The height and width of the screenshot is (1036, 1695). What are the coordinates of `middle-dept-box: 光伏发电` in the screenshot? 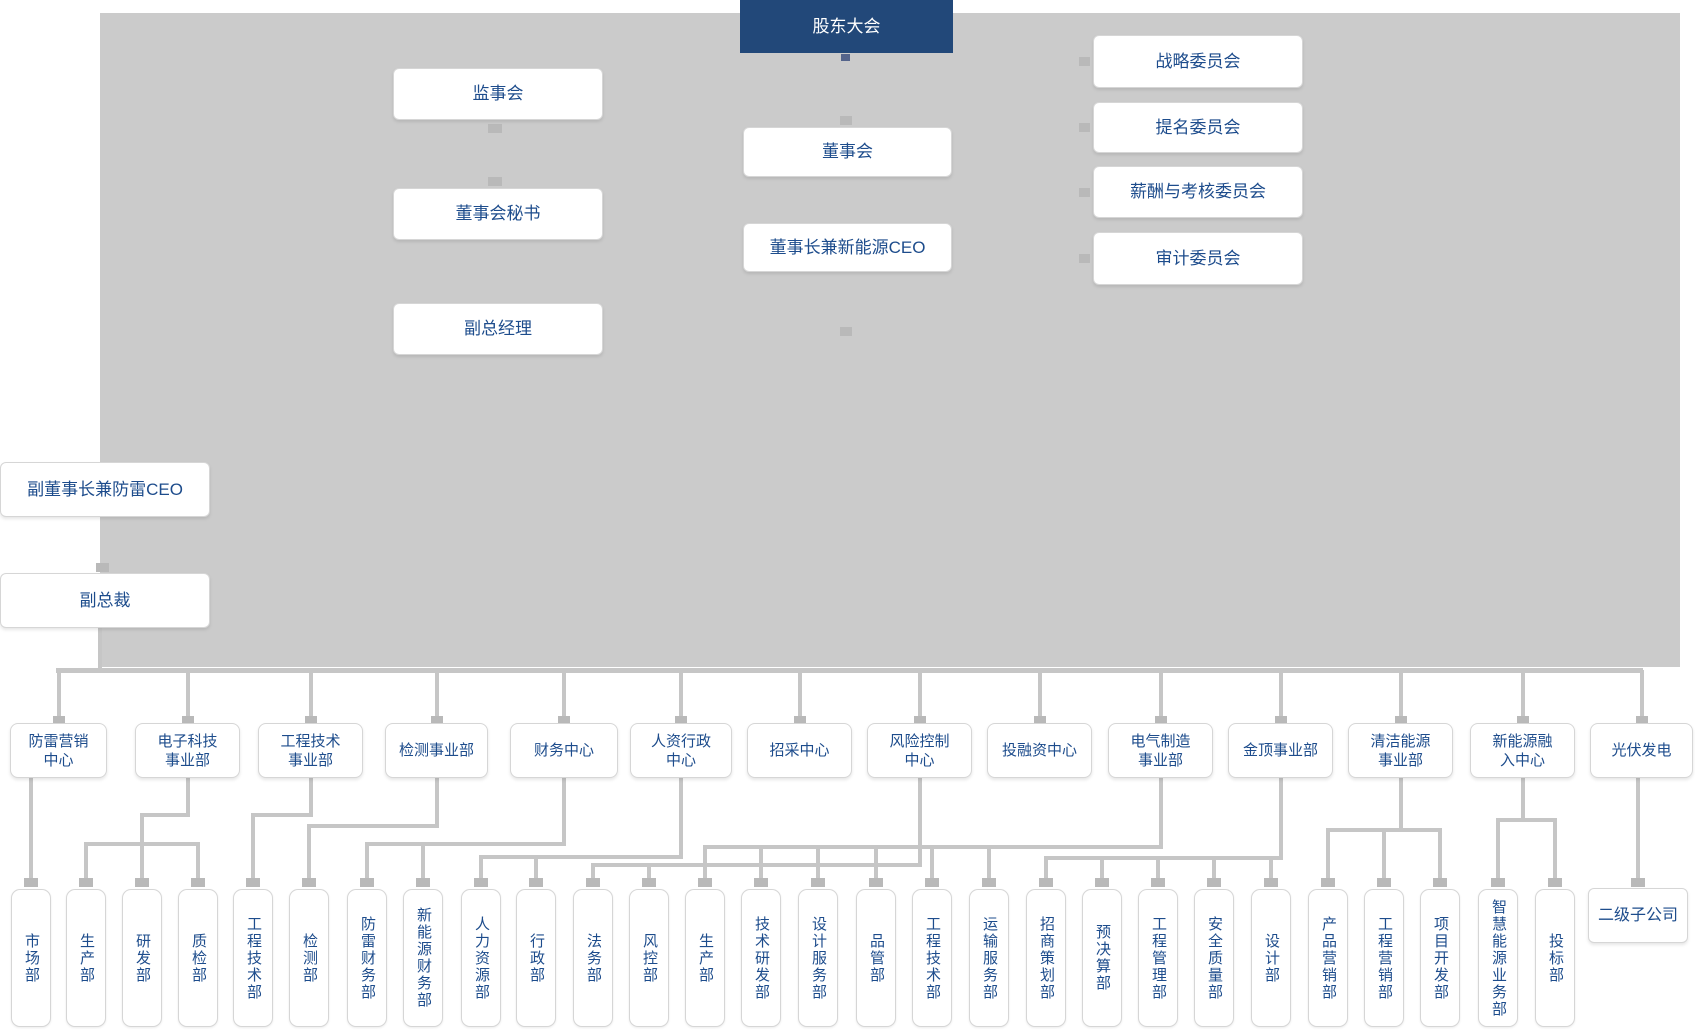 It's located at (1641, 750).